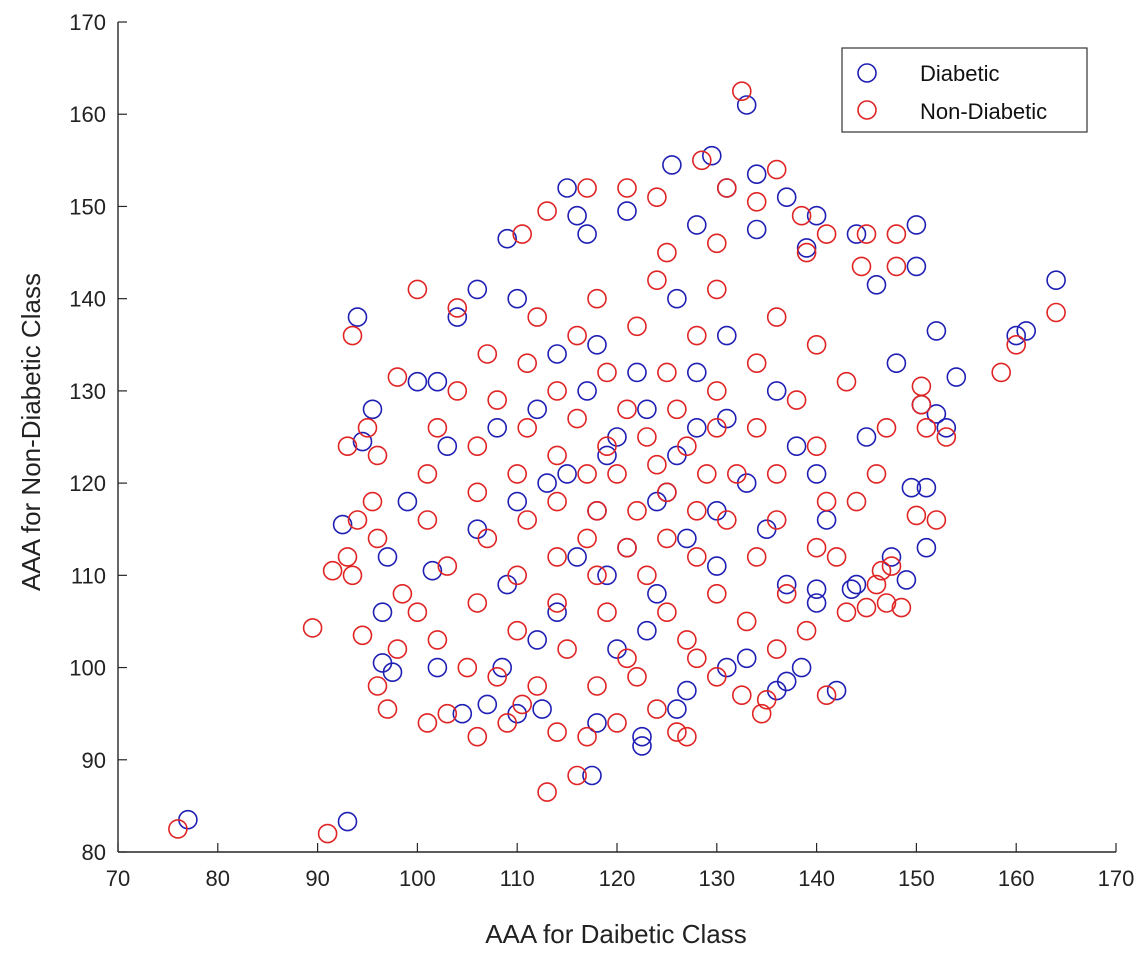 Image resolution: width=1145 pixels, height=960 pixels. What do you see at coordinates (317, 878) in the screenshot?
I see `x-tick-label: 90` at bounding box center [317, 878].